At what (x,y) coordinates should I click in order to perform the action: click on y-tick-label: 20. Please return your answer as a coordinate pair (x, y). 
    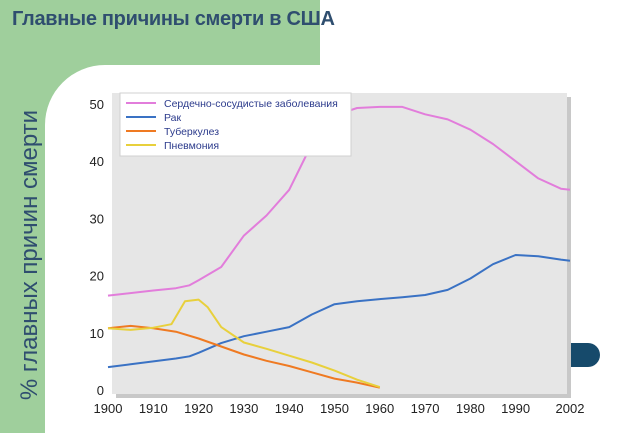
    Looking at the image, I should click on (97, 276).